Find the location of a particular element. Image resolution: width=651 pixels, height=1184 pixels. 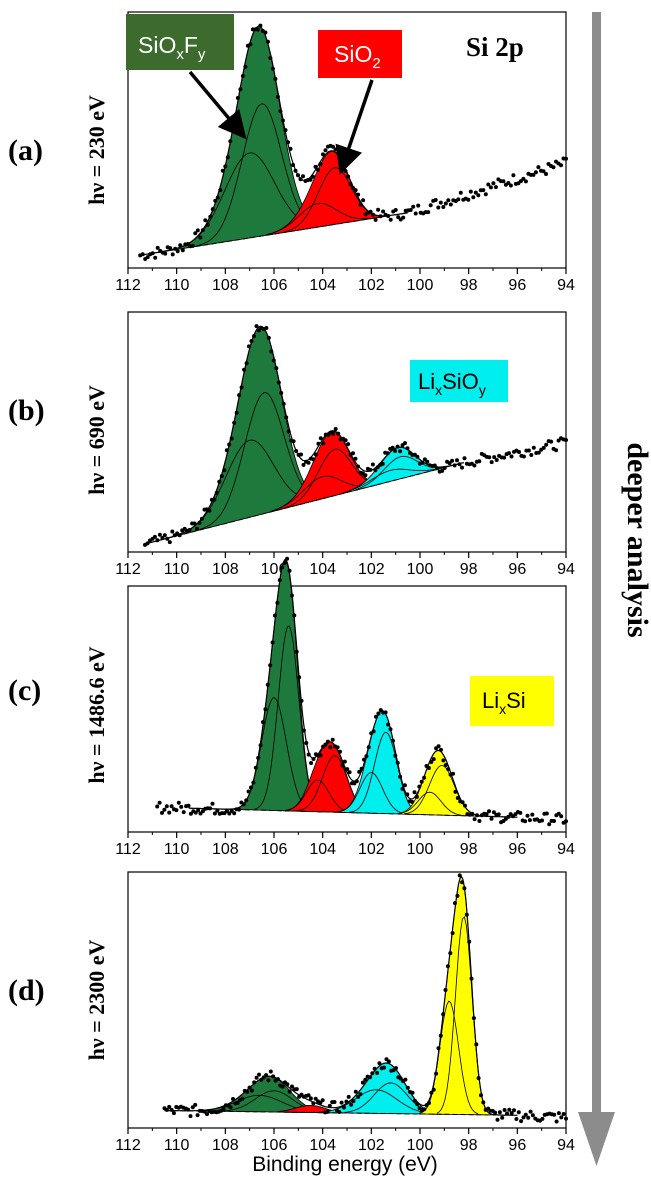

background-line is located at coordinates (353, 812).